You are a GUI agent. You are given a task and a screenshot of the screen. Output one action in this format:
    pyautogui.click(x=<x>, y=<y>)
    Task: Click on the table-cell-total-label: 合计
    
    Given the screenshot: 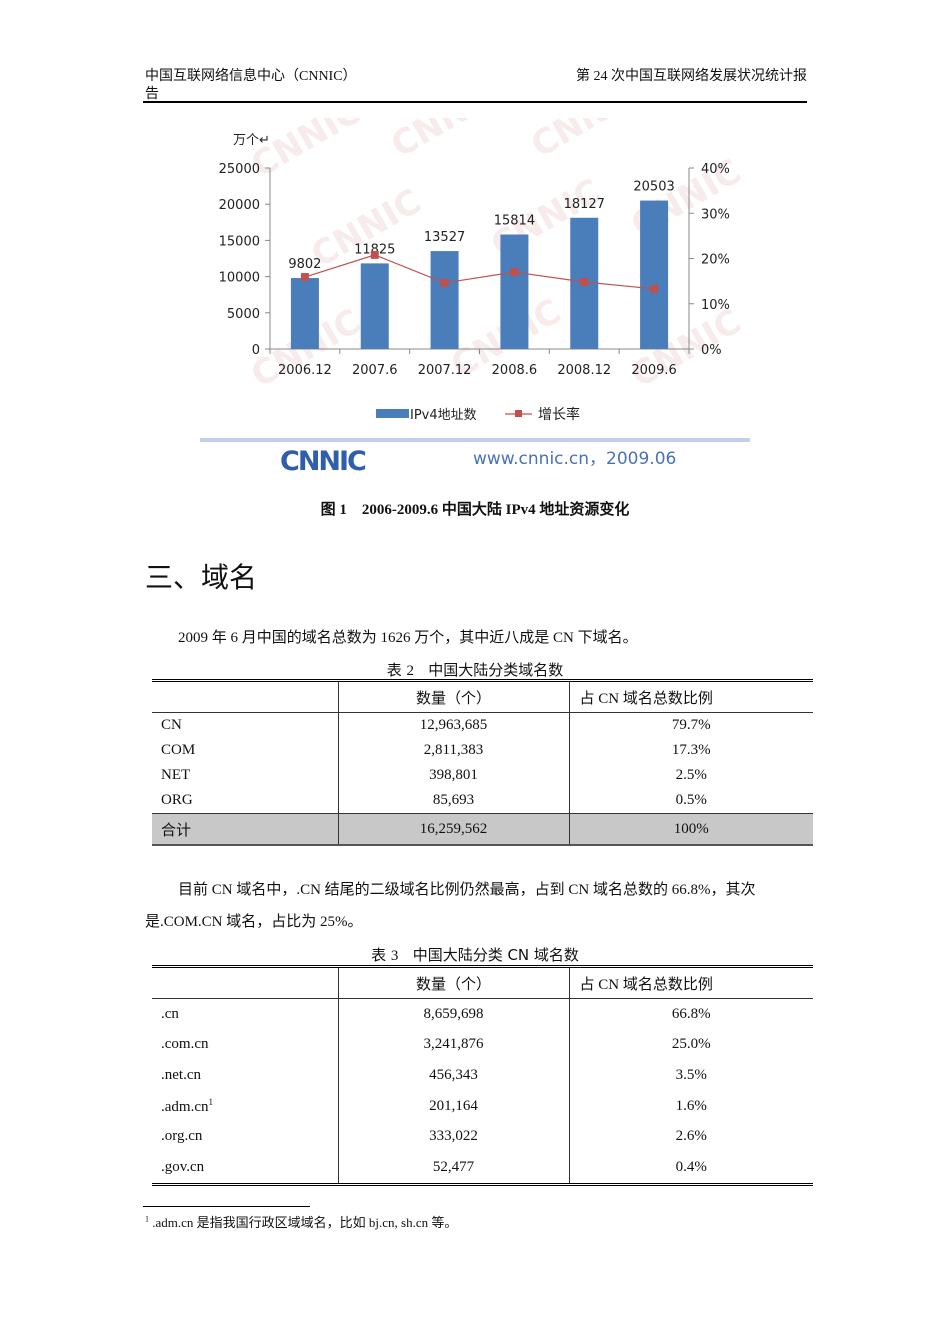 What is the action you would take?
    pyautogui.click(x=245, y=829)
    